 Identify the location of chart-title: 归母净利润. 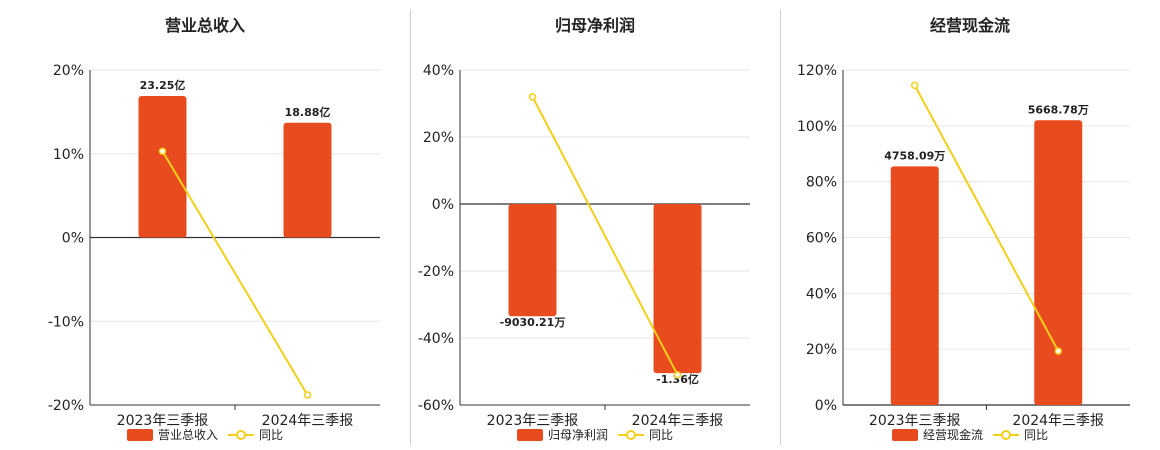
(594, 25).